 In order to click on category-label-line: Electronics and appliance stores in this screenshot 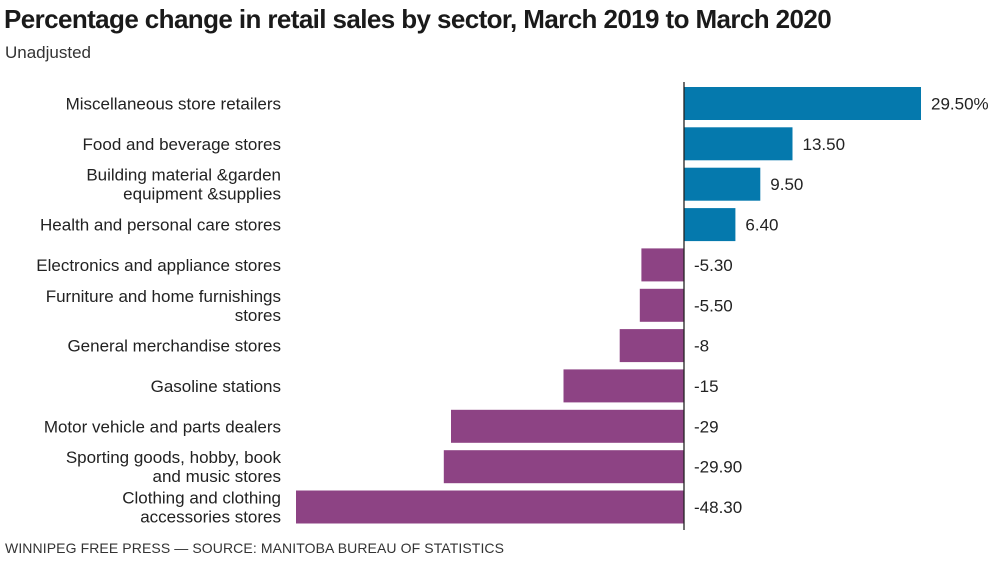, I will do `click(158, 265)`.